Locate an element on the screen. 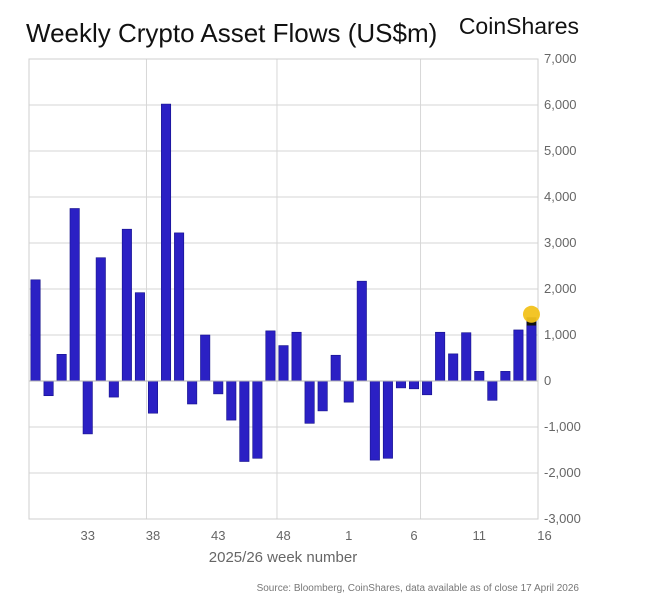 The width and height of the screenshot is (648, 601). y-tick-label: 7,000 is located at coordinates (560, 58).